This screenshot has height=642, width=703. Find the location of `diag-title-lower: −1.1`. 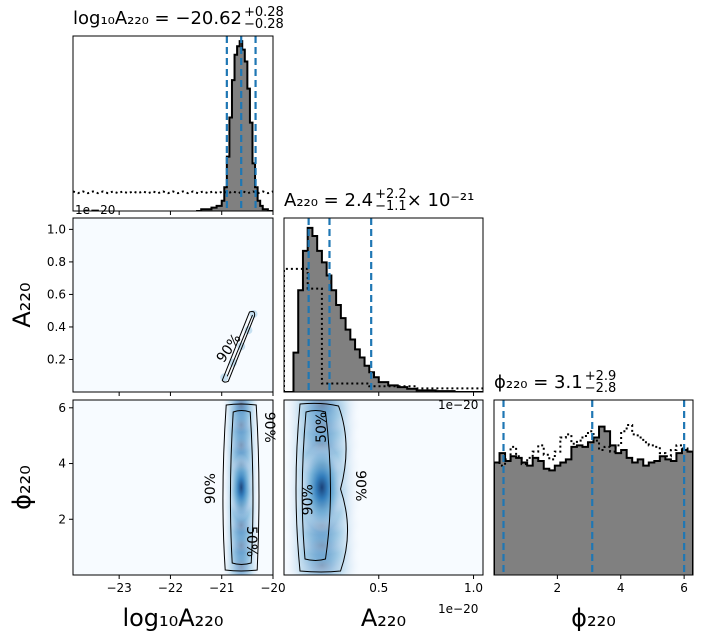

diag-title-lower: −1.1 is located at coordinates (391, 206).